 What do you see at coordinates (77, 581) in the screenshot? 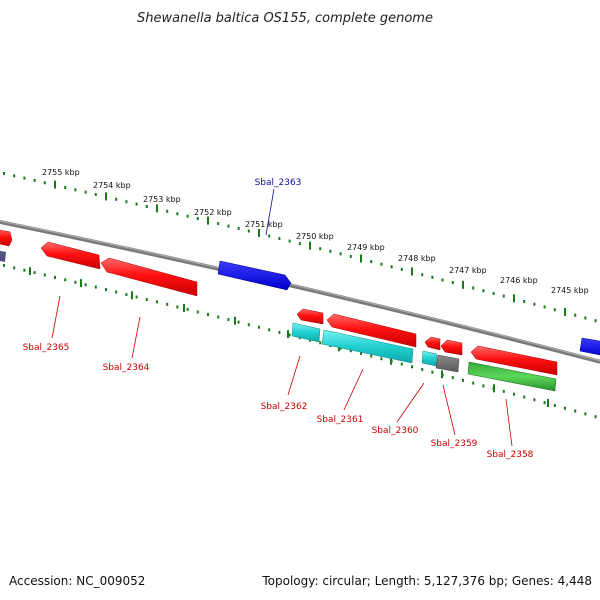
I see `accession-text: Accession: NC_009052` at bounding box center [77, 581].